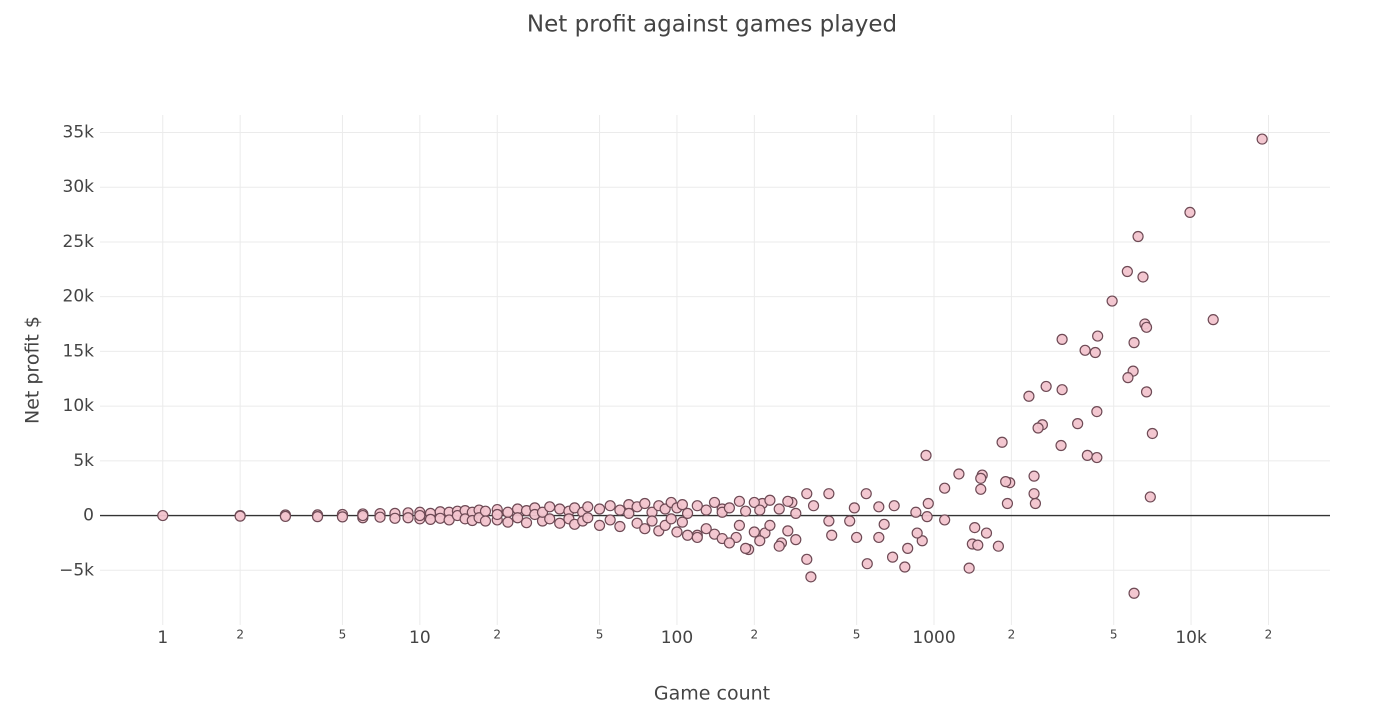  What do you see at coordinates (76, 570) in the screenshot?
I see `y-tick-label: −5k` at bounding box center [76, 570].